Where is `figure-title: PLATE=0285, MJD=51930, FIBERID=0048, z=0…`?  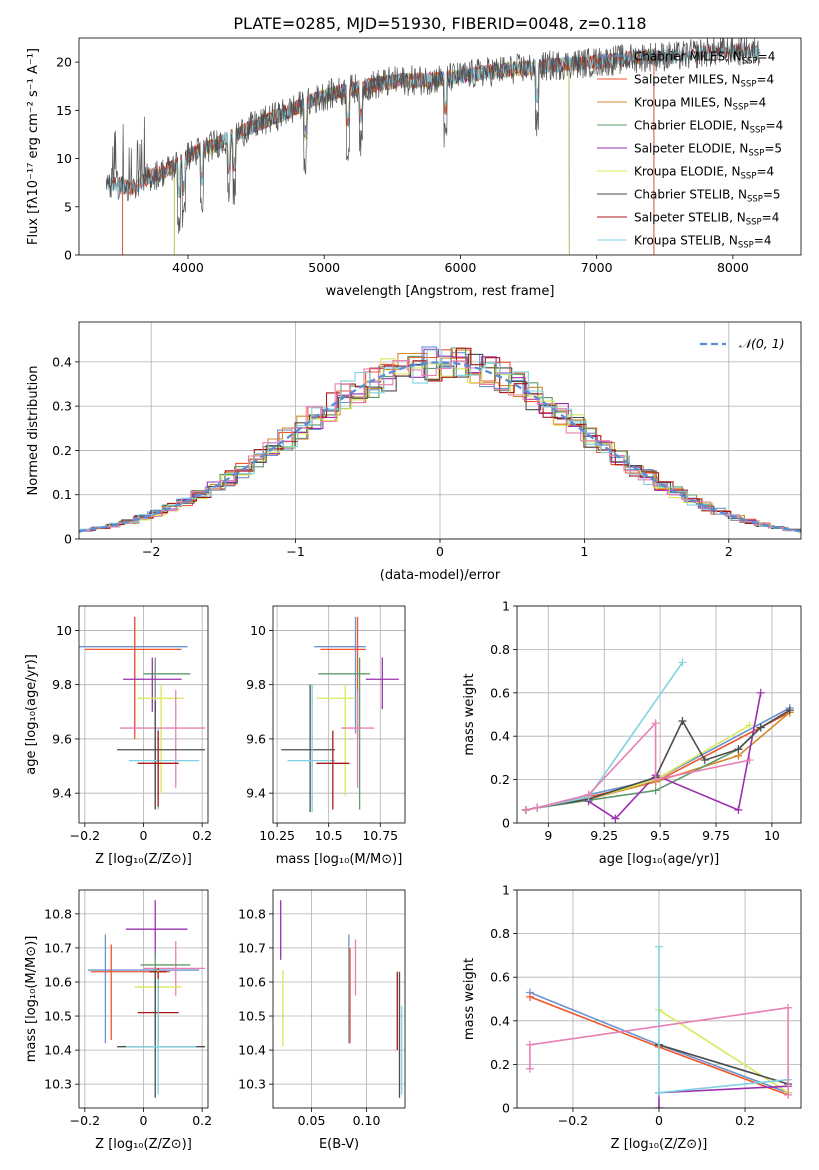 figure-title: PLATE=0285, MJD=51930, FIBERID=0048, z=0… is located at coordinates (439, 23).